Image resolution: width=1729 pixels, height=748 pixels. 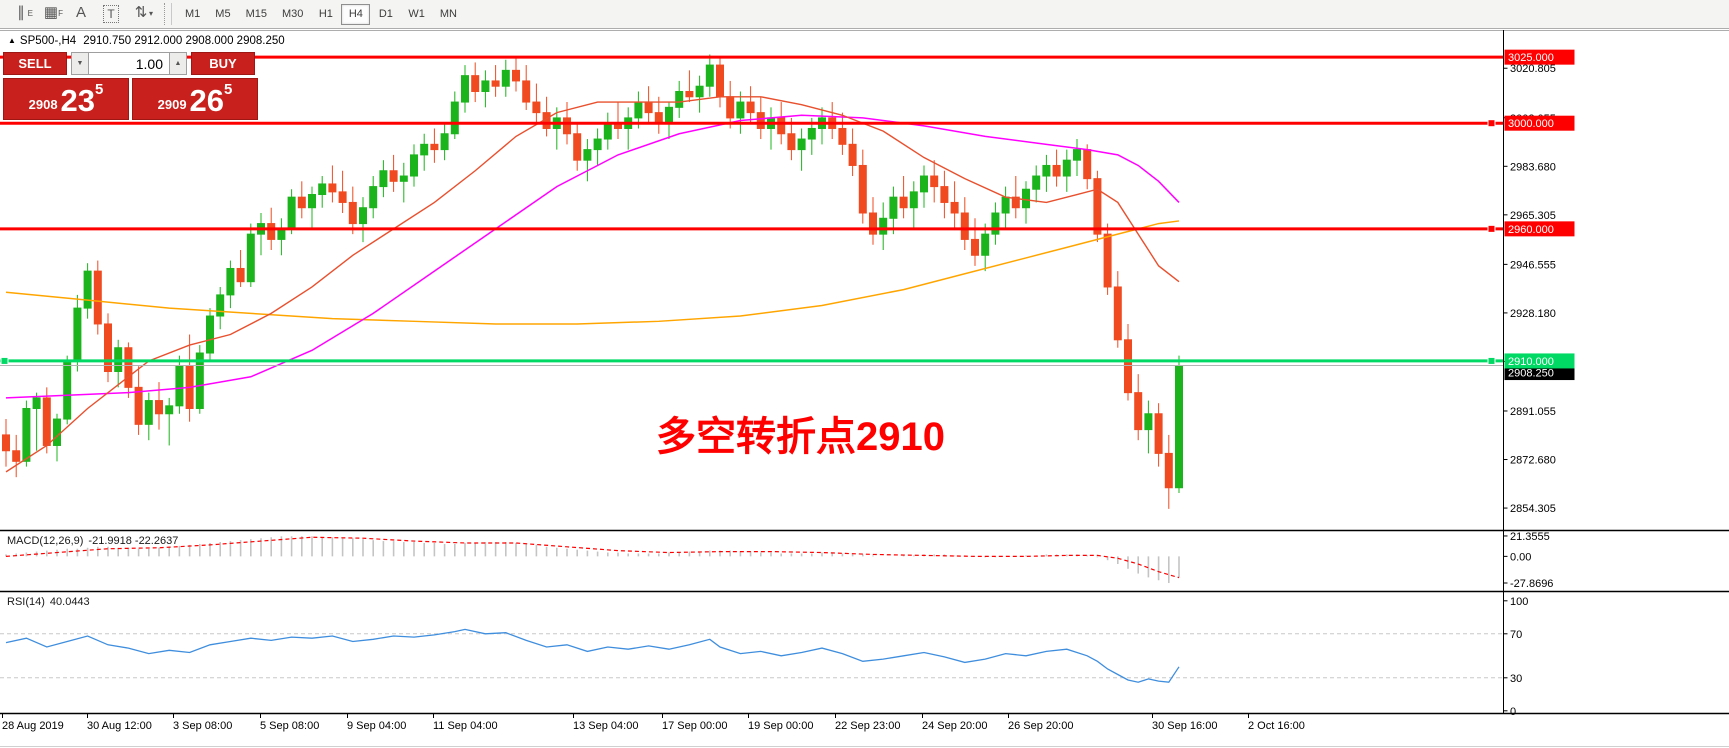 What do you see at coordinates (376, 726) in the screenshot?
I see `svg-text: 9 Sep 04:00` at bounding box center [376, 726].